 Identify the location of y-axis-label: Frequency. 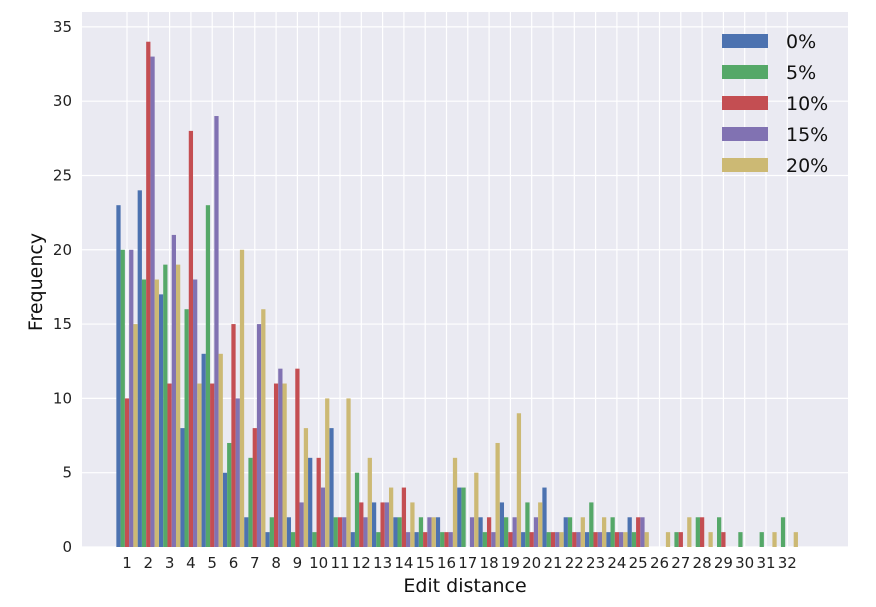
(36, 282).